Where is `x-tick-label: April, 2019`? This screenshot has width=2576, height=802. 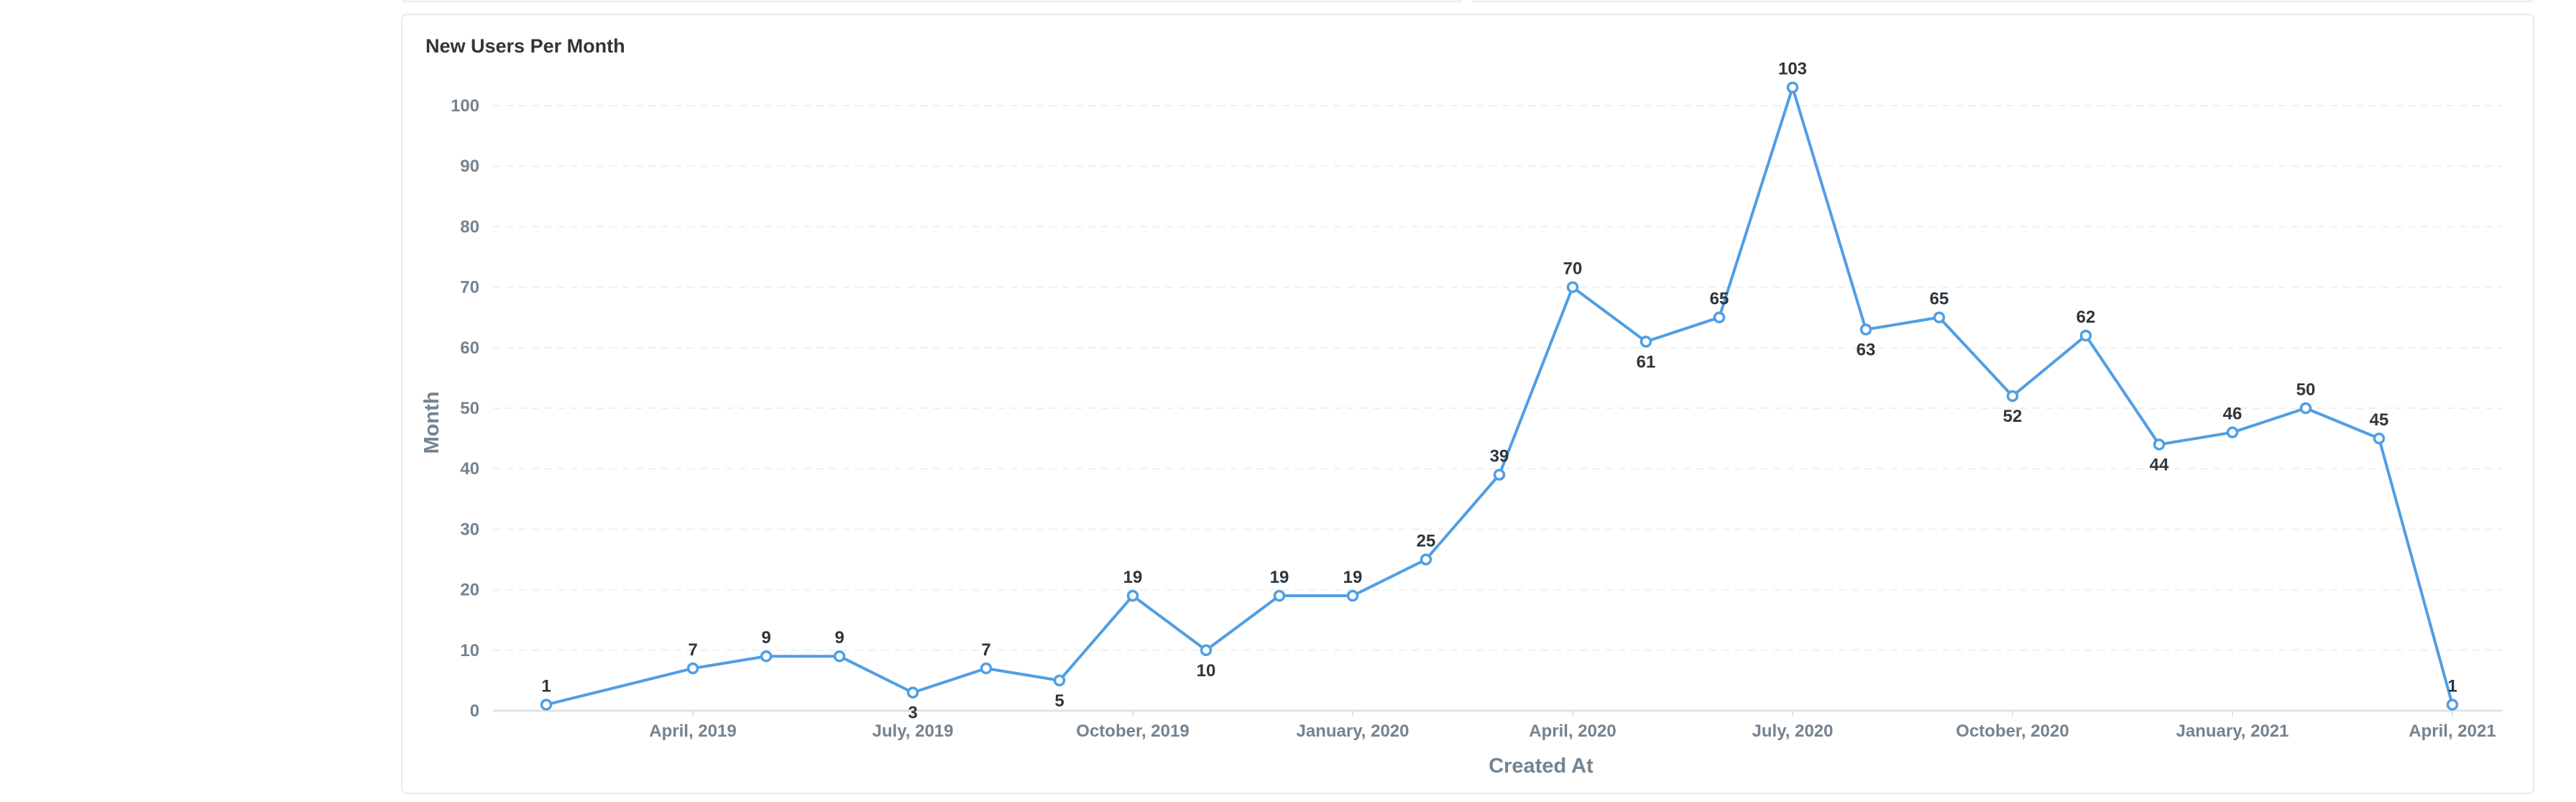 x-tick-label: April, 2019 is located at coordinates (692, 731).